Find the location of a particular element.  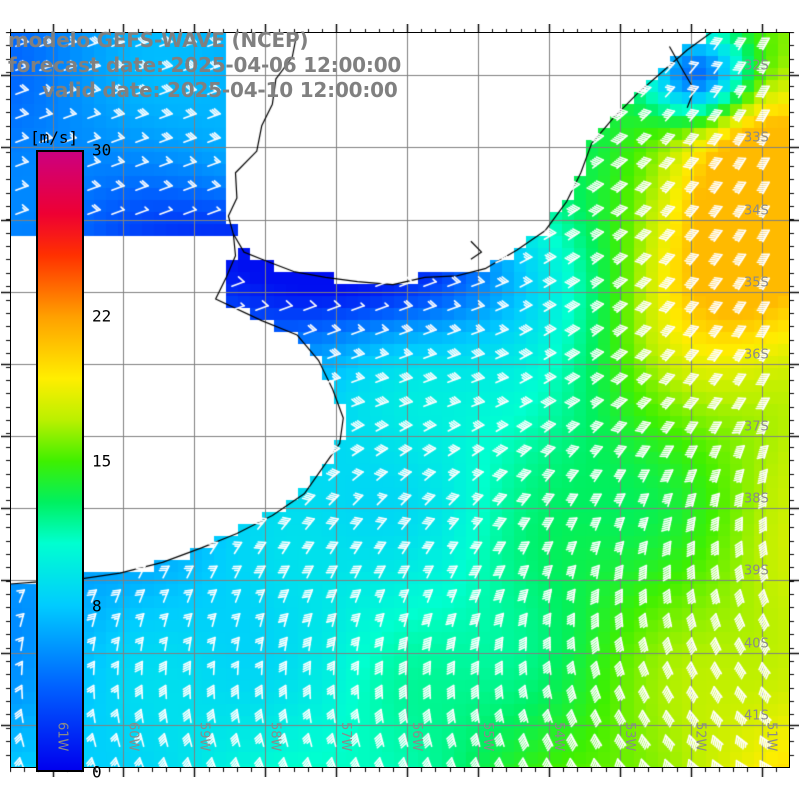

lon-label-51W: 51W is located at coordinates (771, 737).